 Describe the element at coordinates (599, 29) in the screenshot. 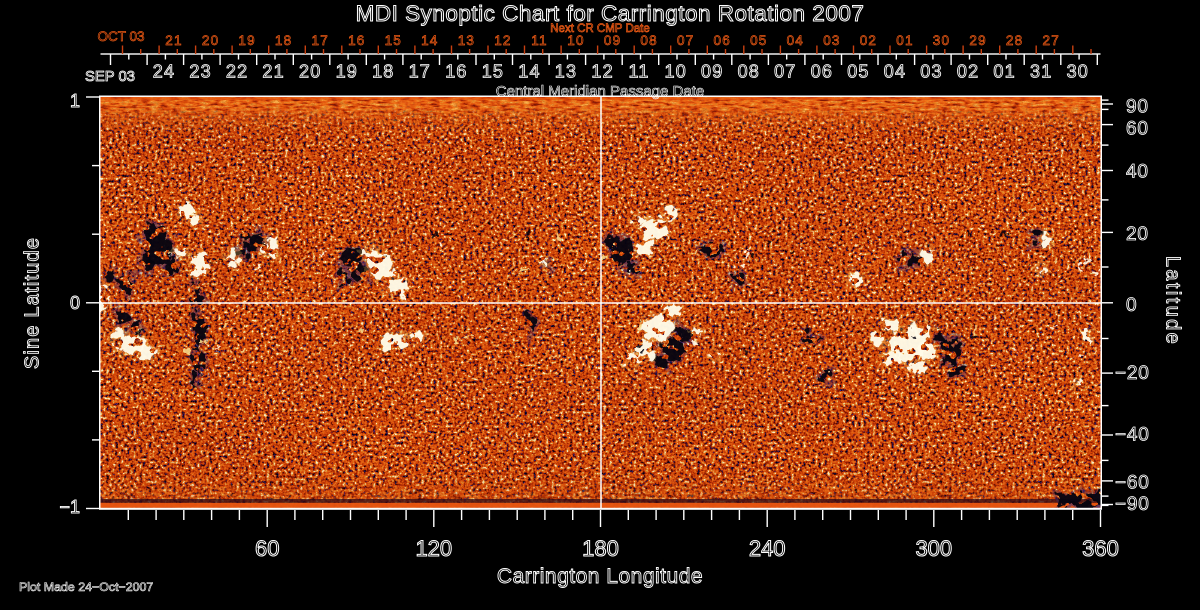

I see `svg-text: Next CR CMP Date` at that location.